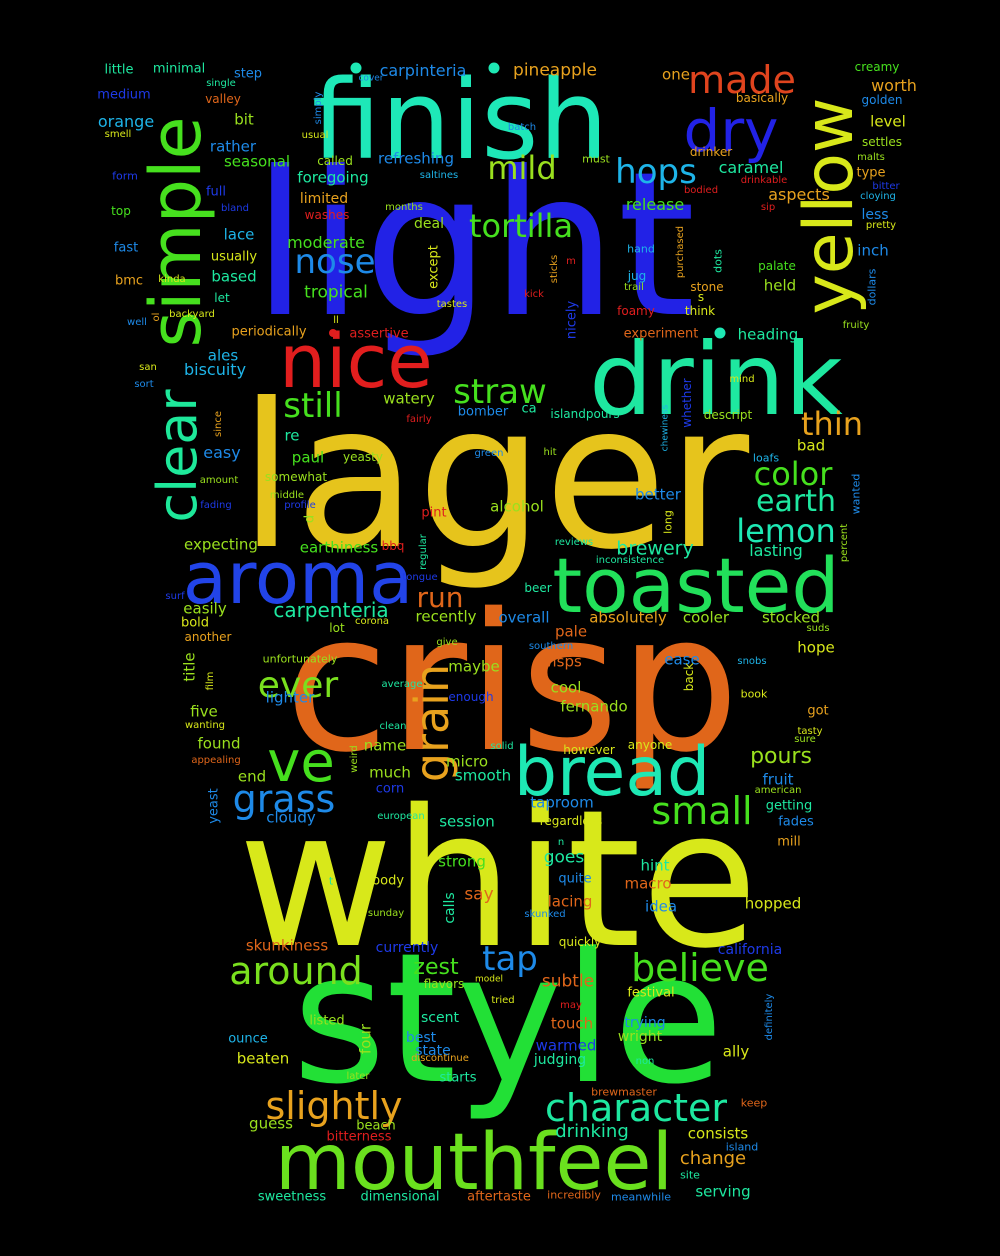  Describe the element at coordinates (571, 631) in the screenshot. I see `word-pale: pale` at that location.